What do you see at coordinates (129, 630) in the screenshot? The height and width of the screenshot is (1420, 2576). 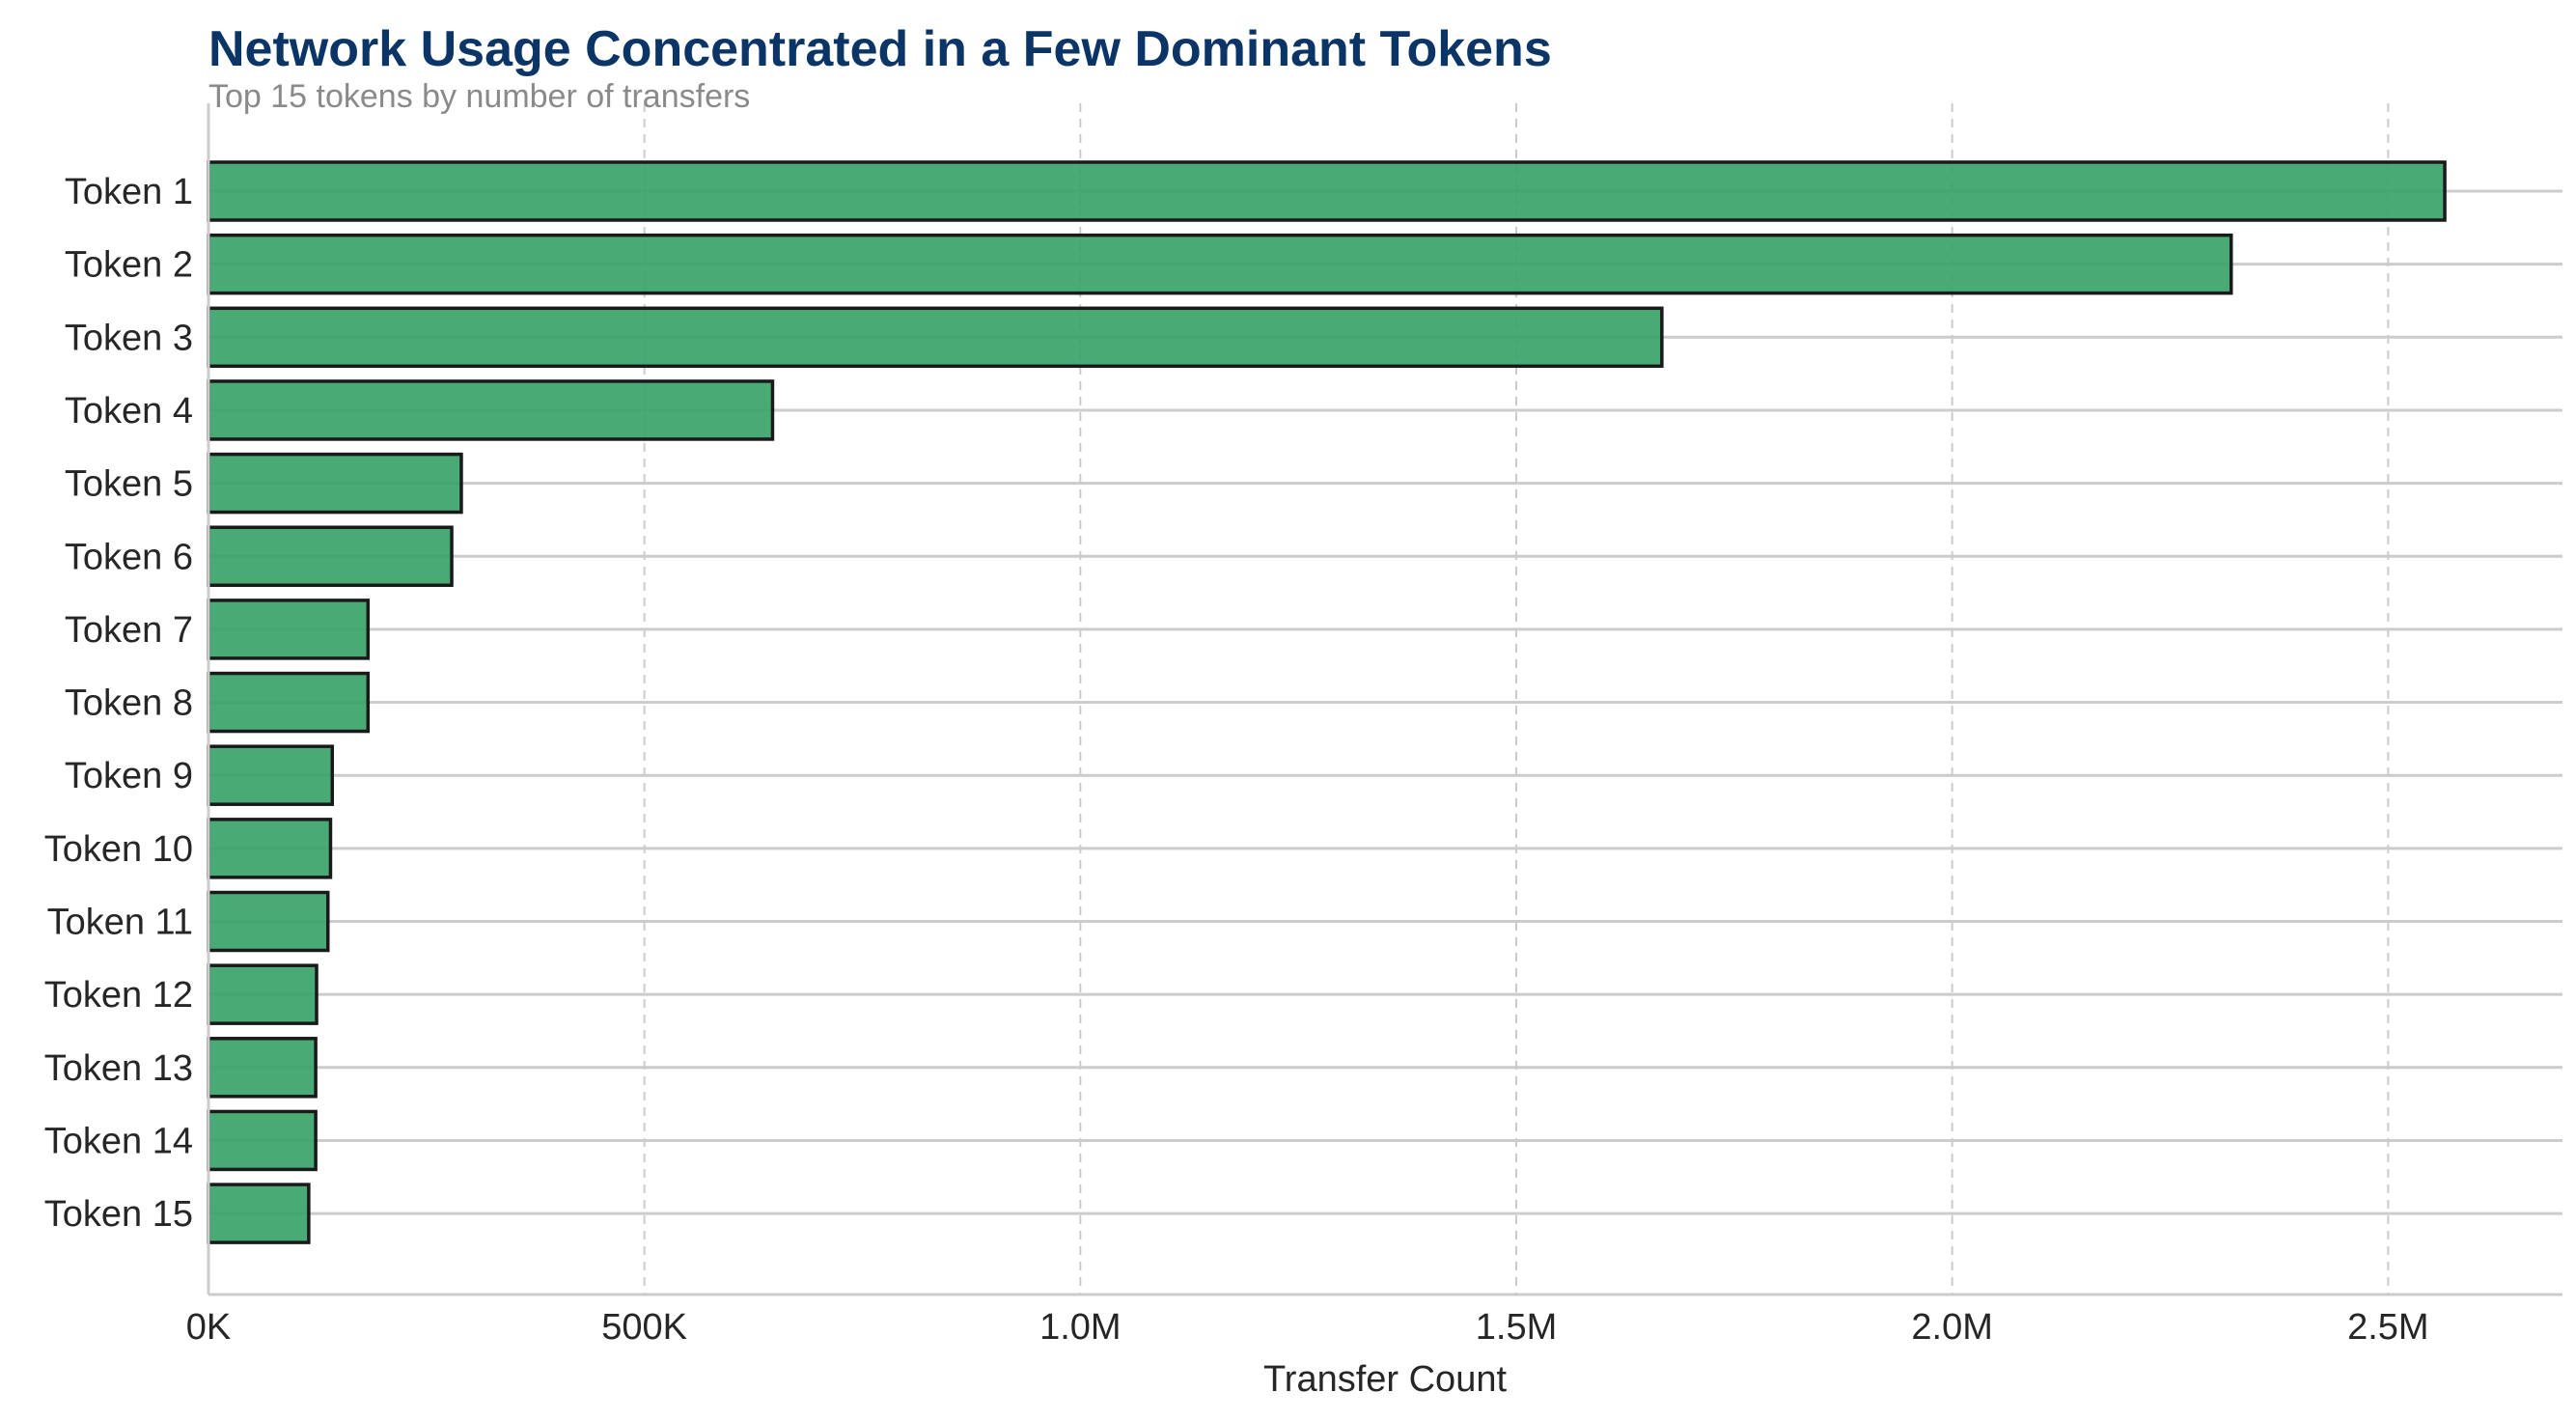 I see `y-tick-label: Token 7` at bounding box center [129, 630].